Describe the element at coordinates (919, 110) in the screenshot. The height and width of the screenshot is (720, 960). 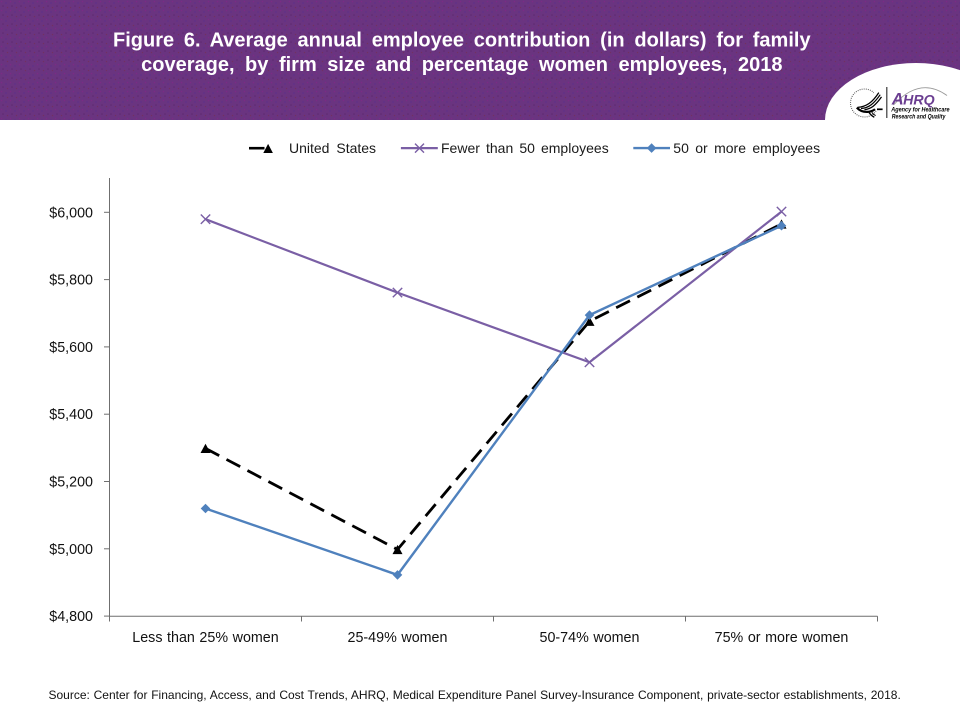
I see `svg-text: Agency for Healthcare` at that location.